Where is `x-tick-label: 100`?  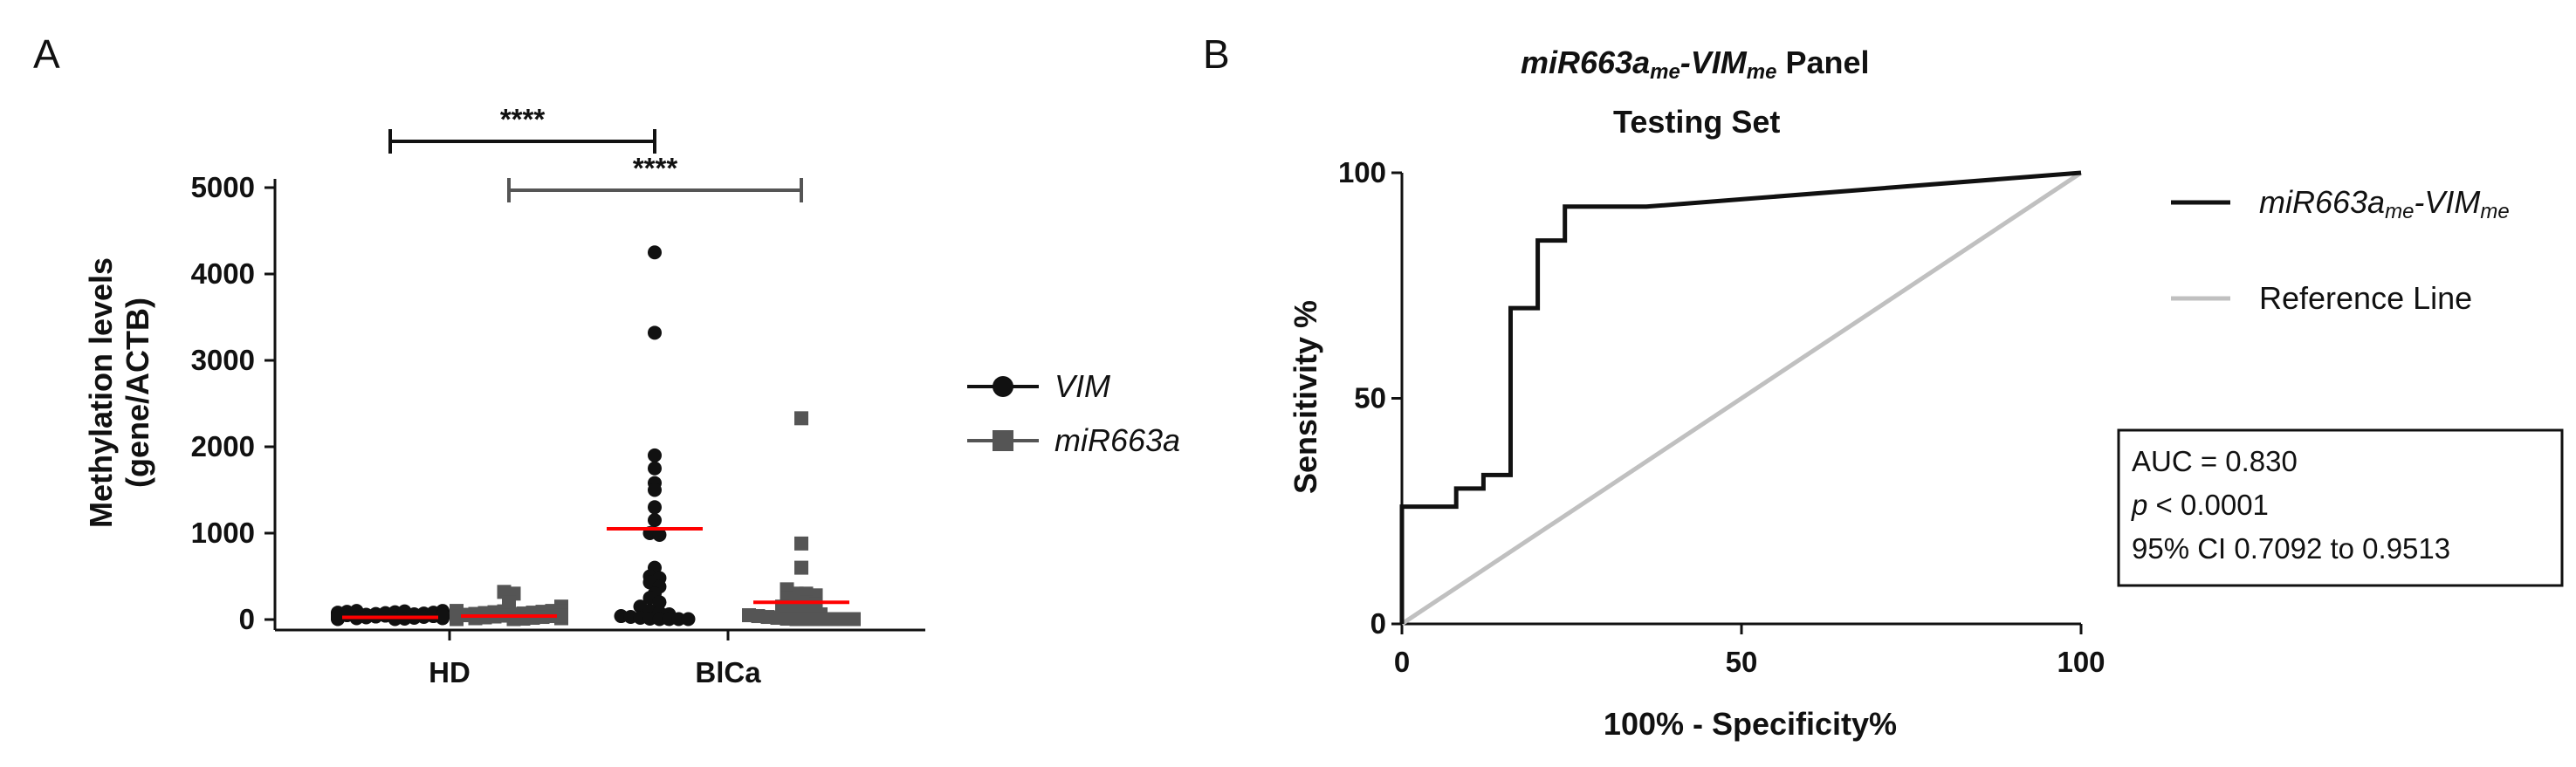 x-tick-label: 100 is located at coordinates (2081, 662).